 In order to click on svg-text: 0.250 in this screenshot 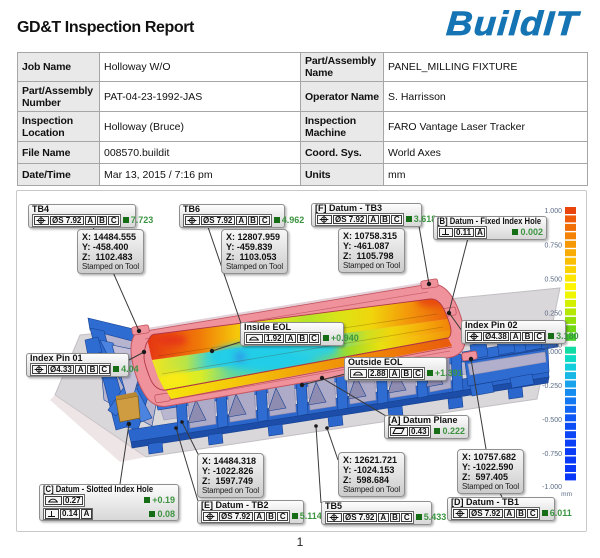, I will do `click(553, 314)`.